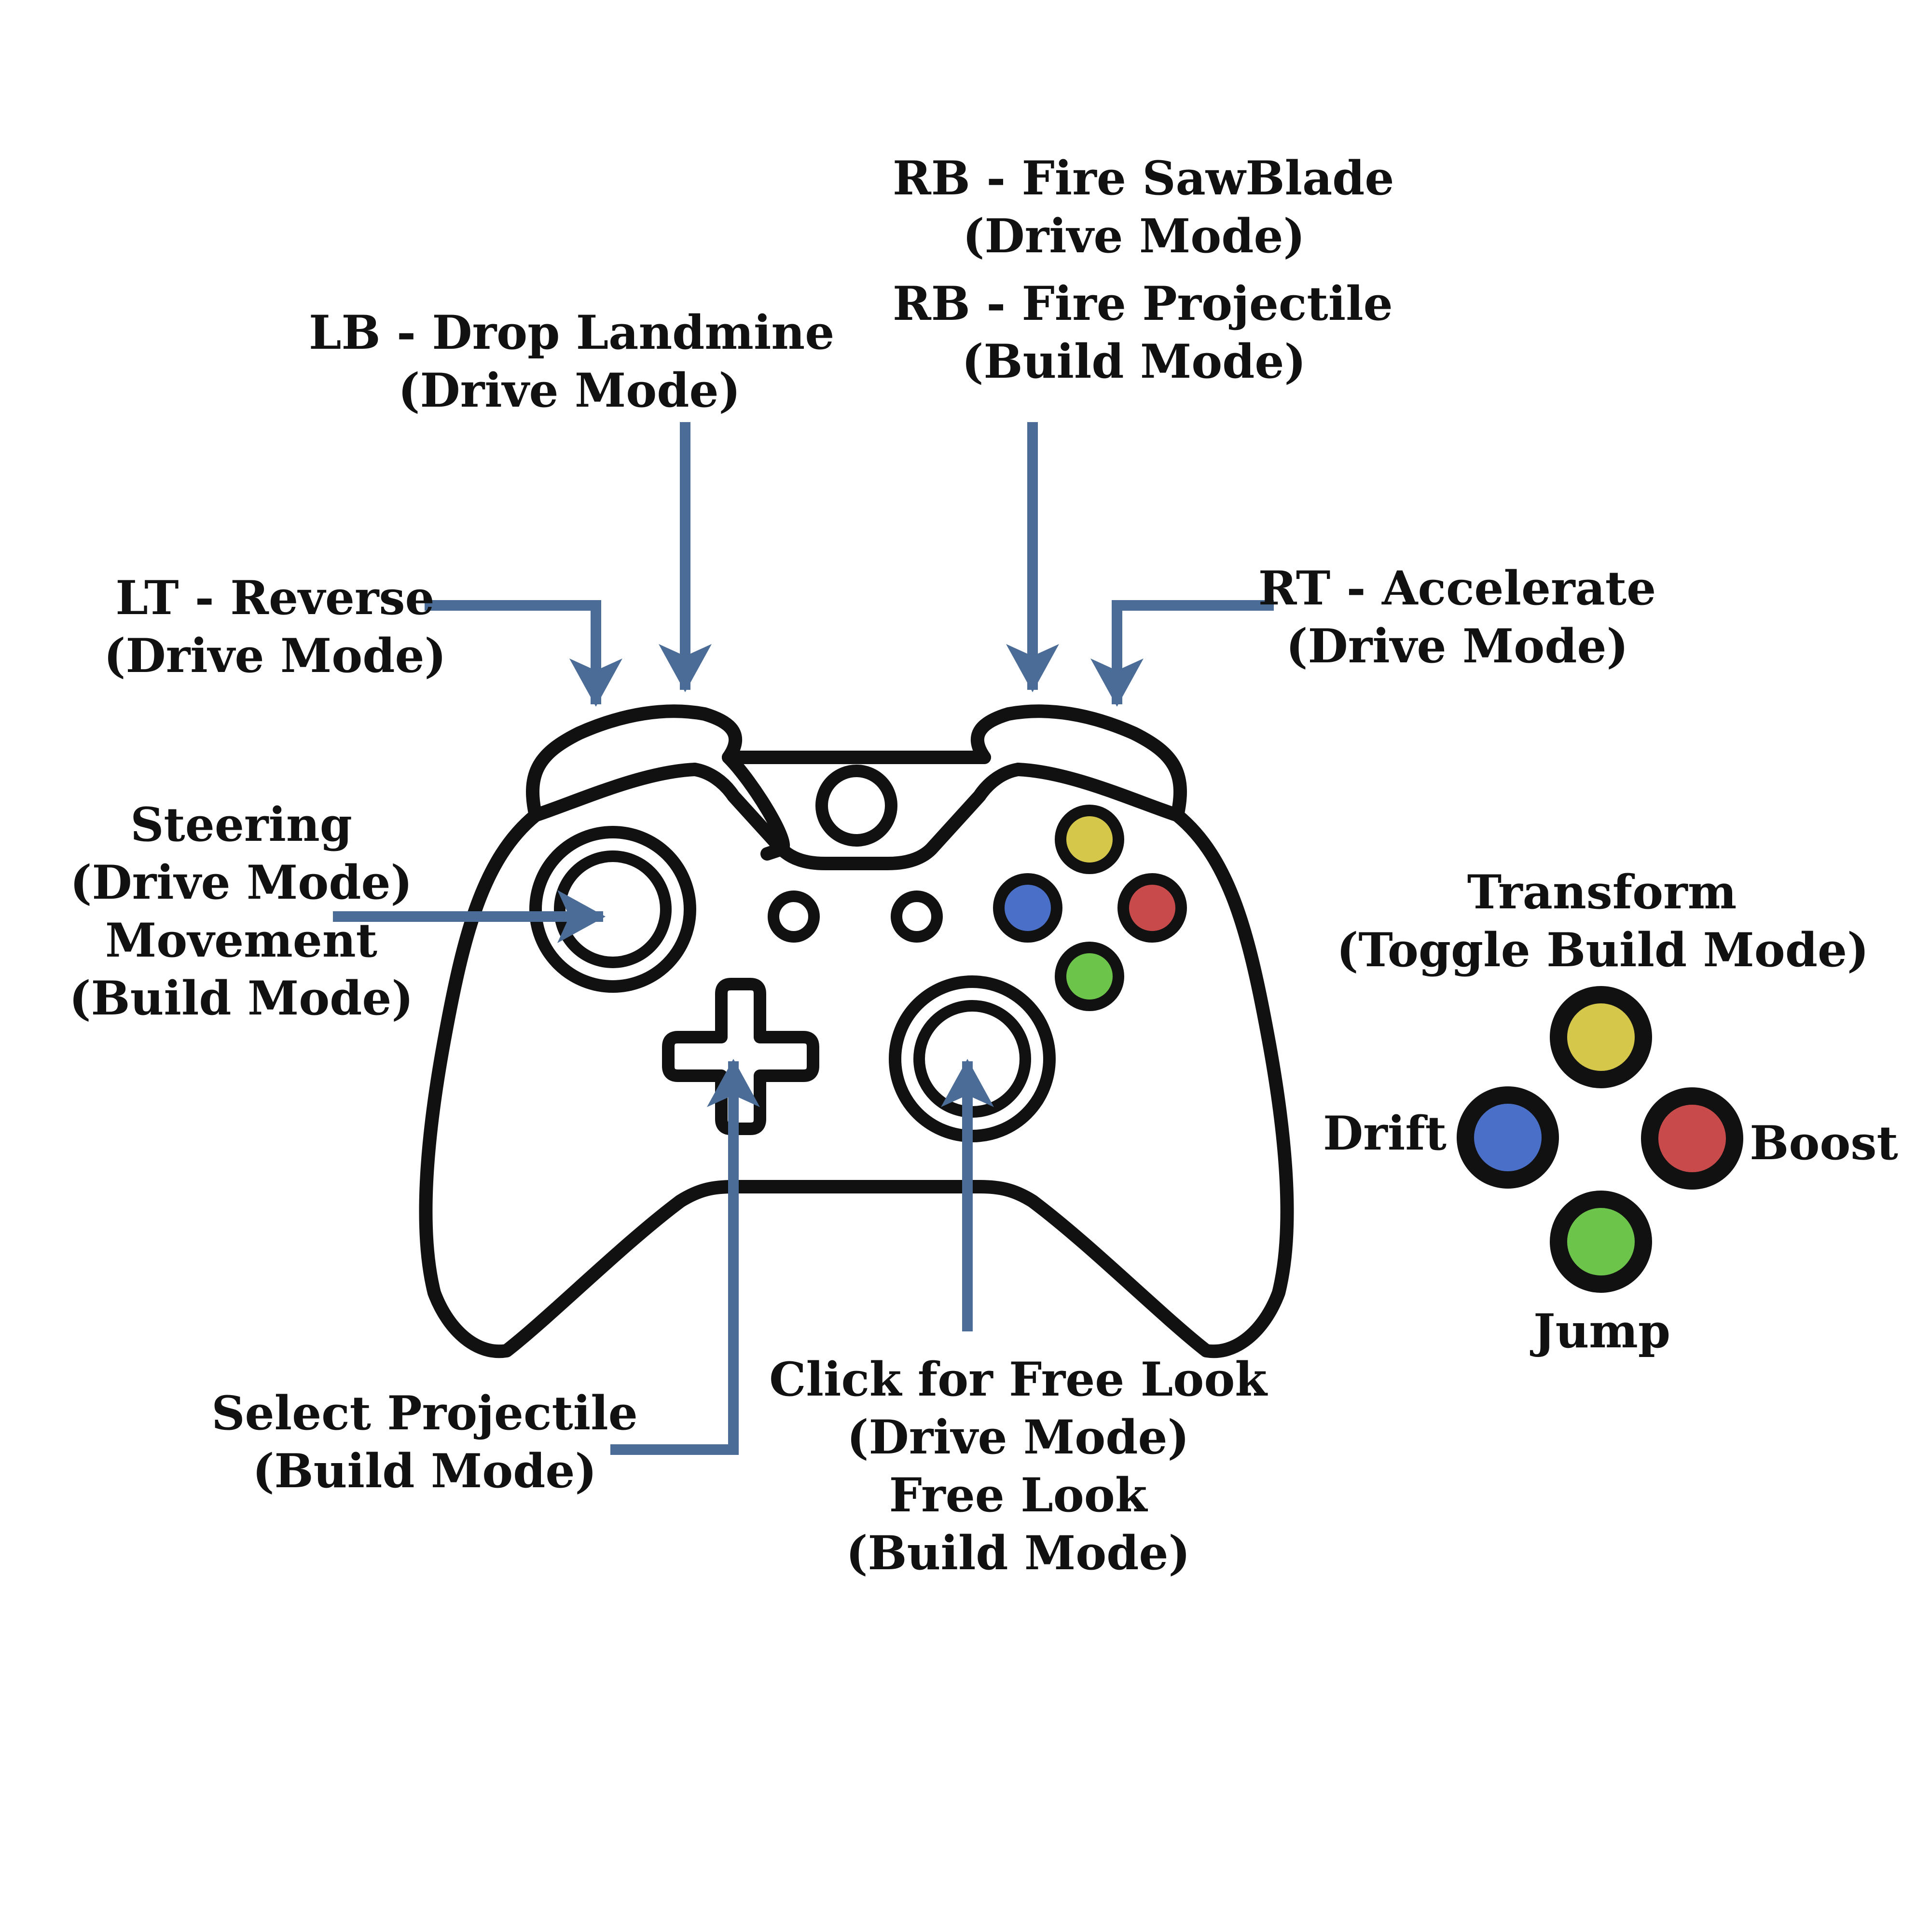  I want to click on rb-label-line1: RB - Fire SawBlade, so click(1143, 178).